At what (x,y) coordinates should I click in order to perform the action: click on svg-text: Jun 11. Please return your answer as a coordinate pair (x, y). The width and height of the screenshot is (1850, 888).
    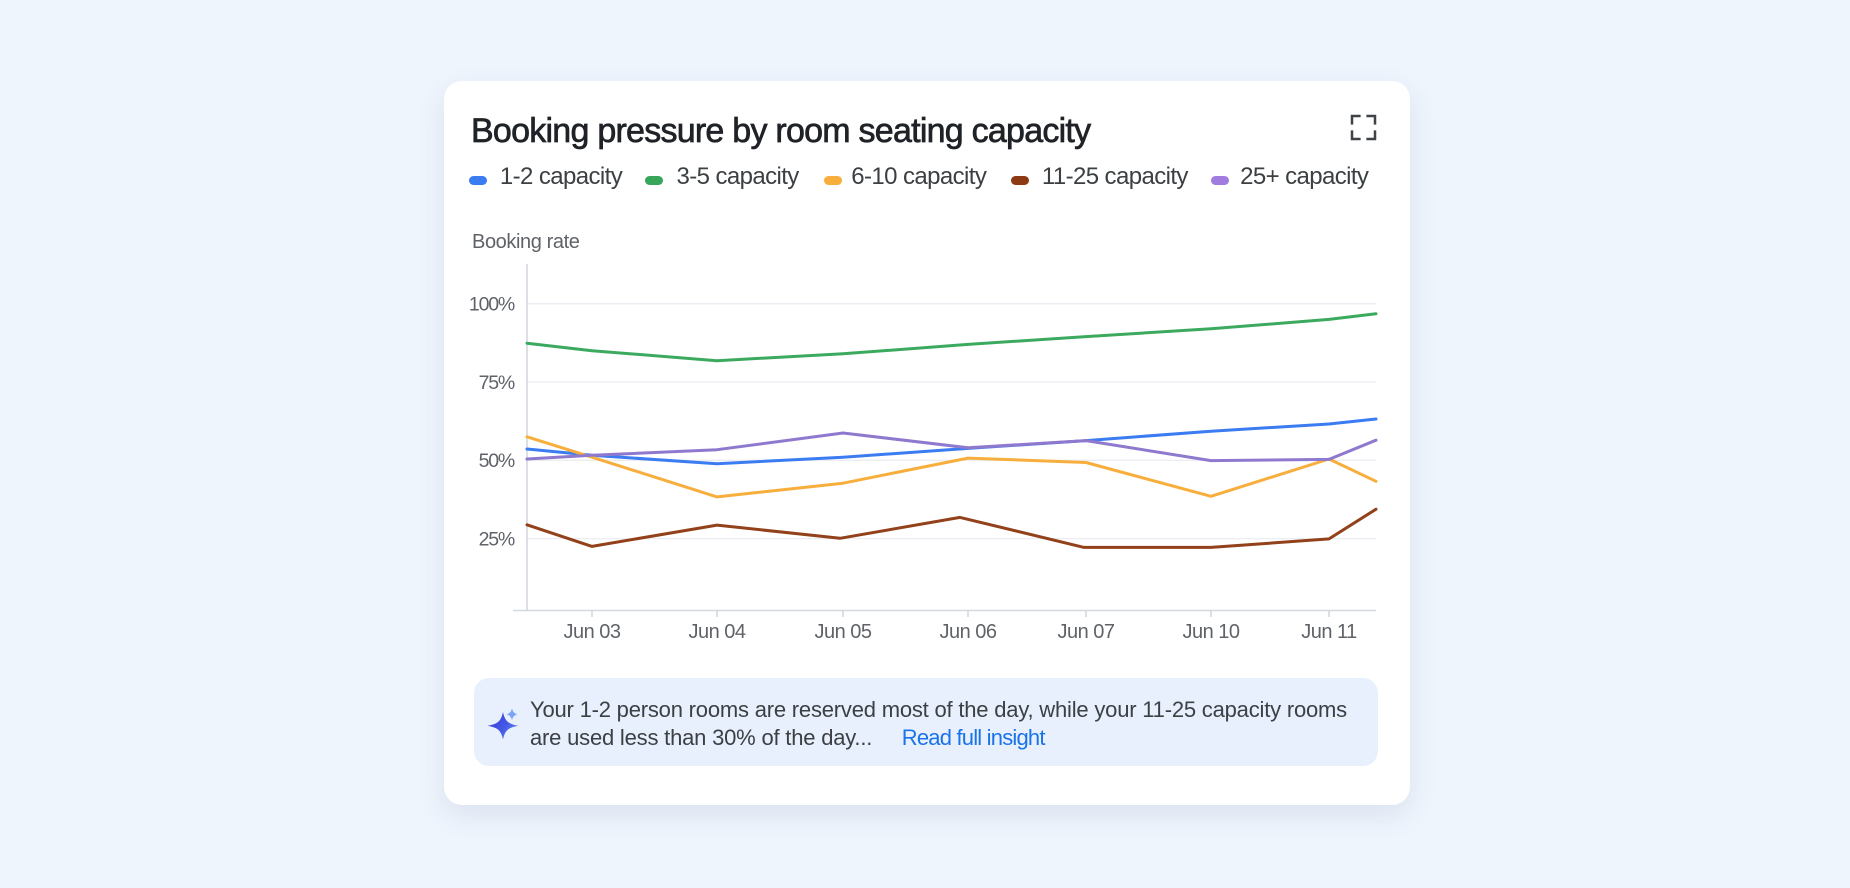
    Looking at the image, I should click on (1329, 632).